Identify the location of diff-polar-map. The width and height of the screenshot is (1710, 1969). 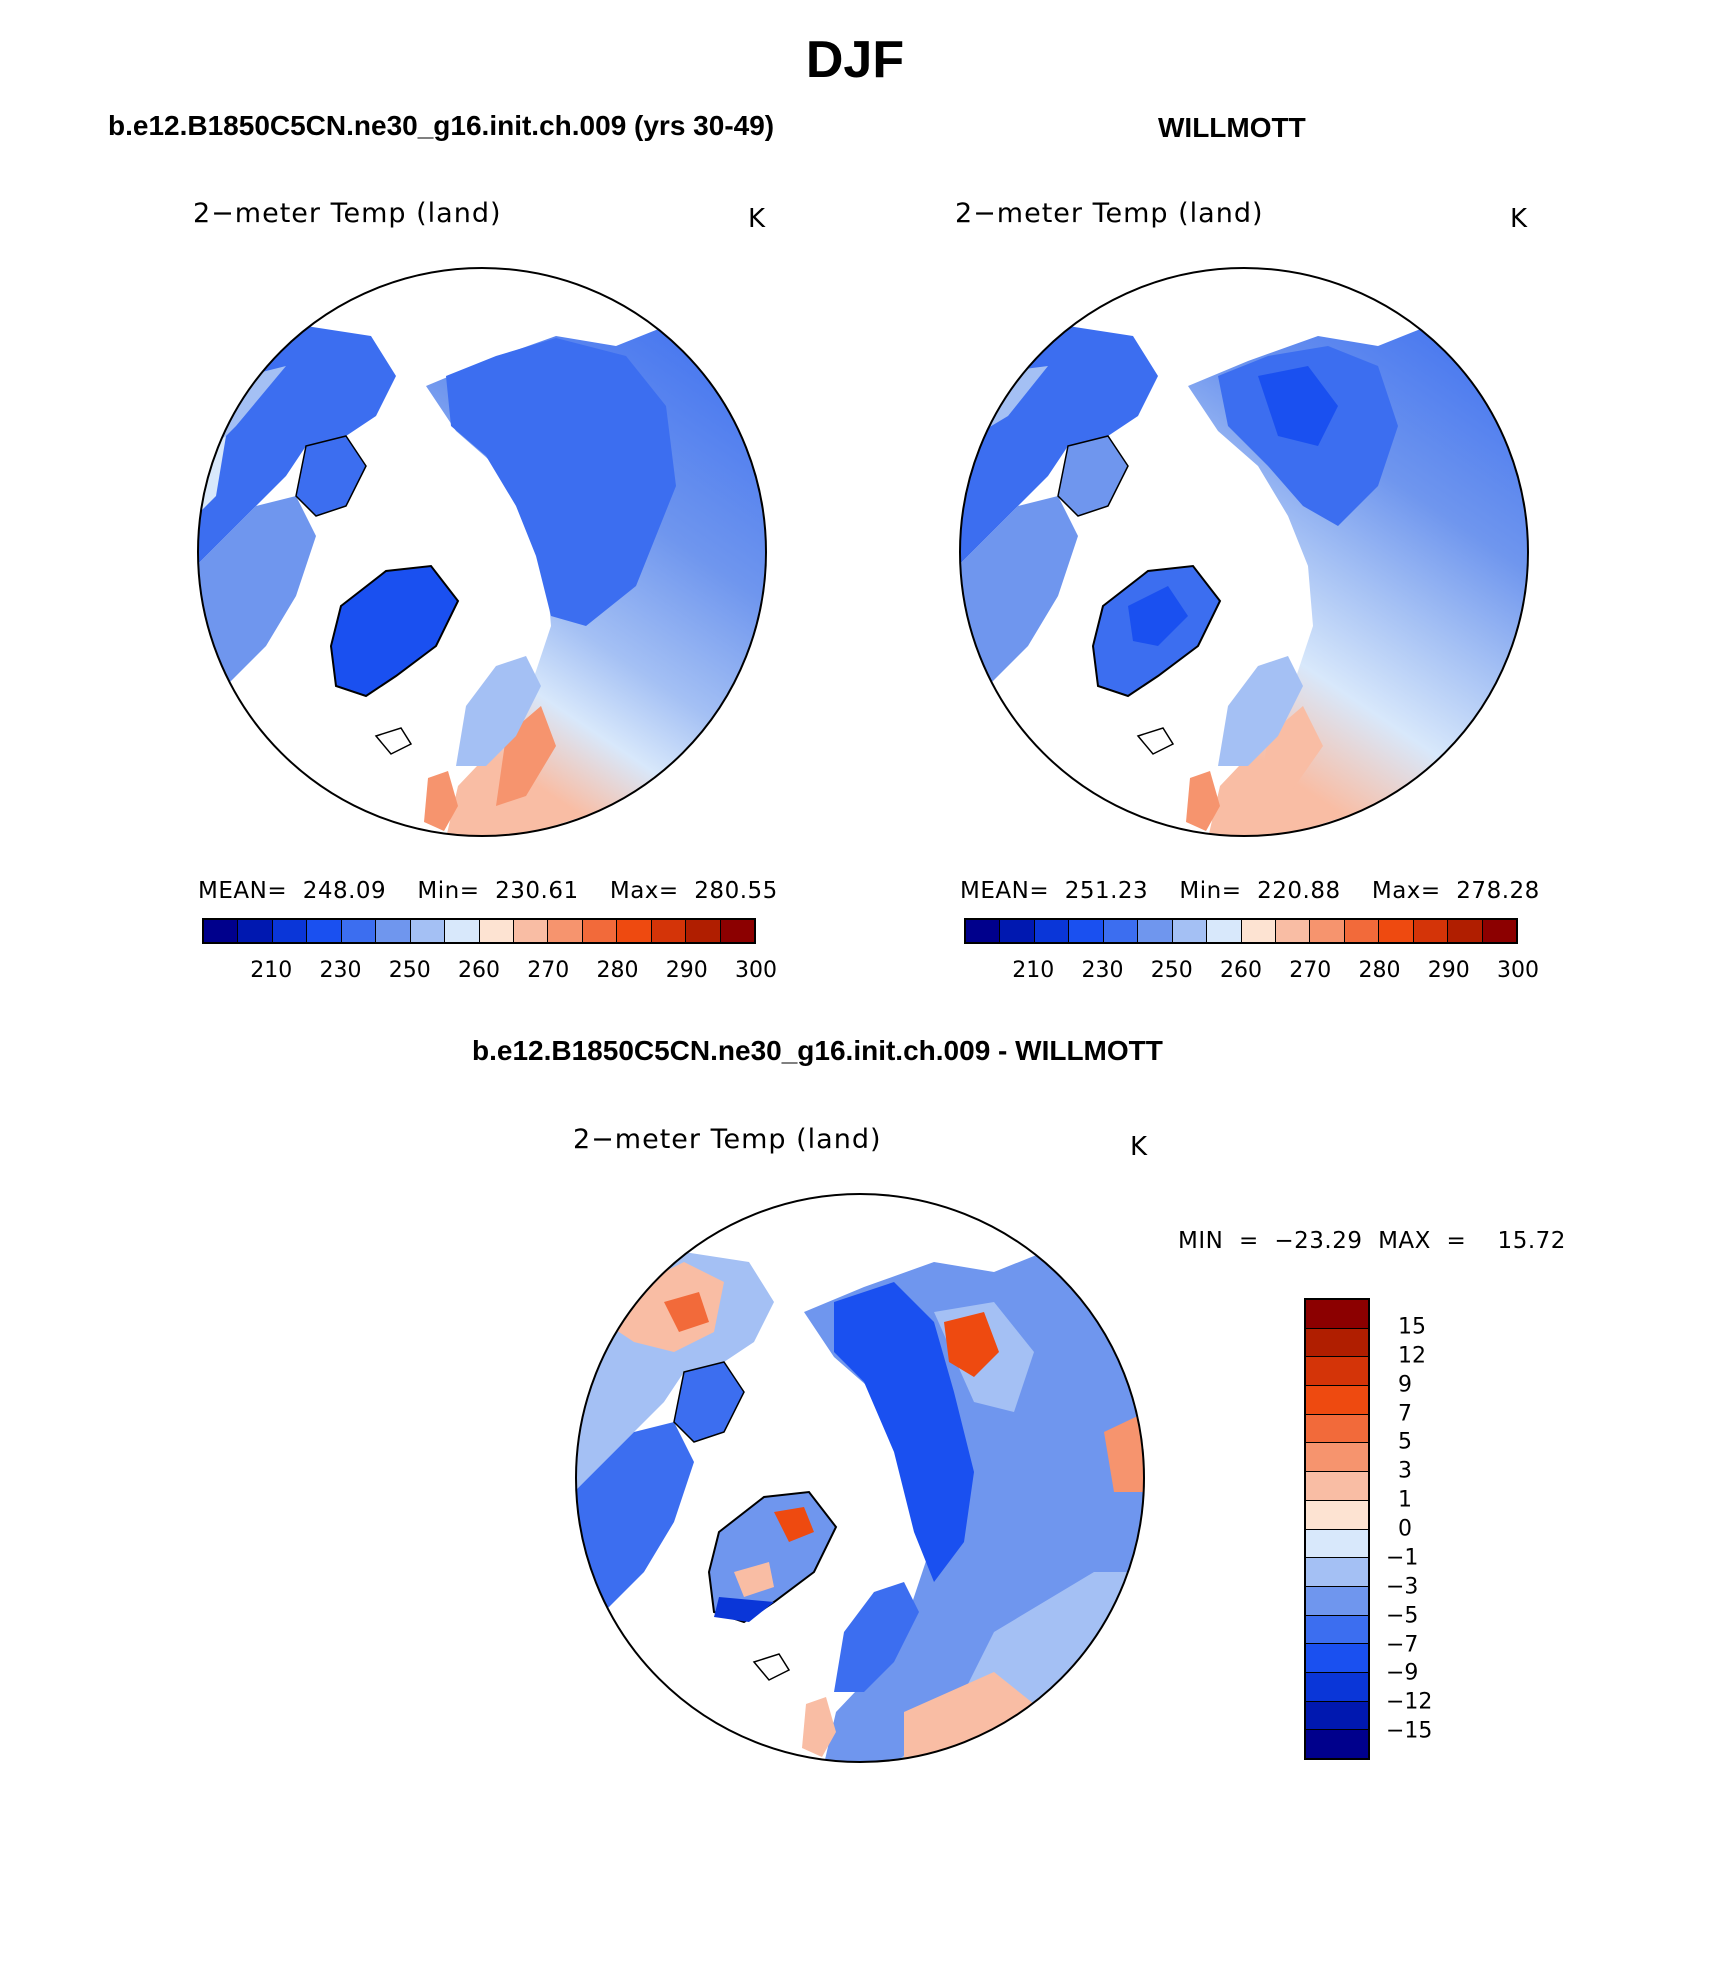
(860, 1478).